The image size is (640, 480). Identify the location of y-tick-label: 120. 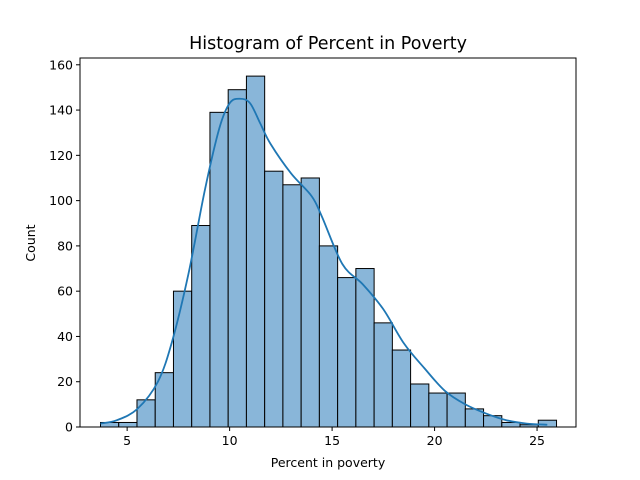
(61, 155).